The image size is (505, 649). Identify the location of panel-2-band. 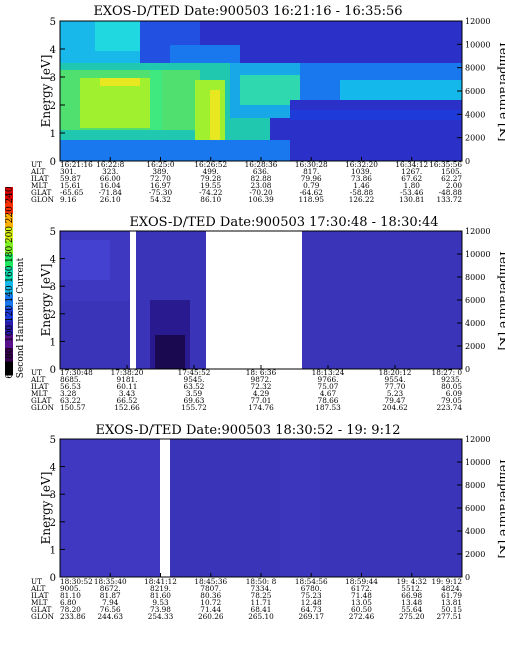
(85, 260).